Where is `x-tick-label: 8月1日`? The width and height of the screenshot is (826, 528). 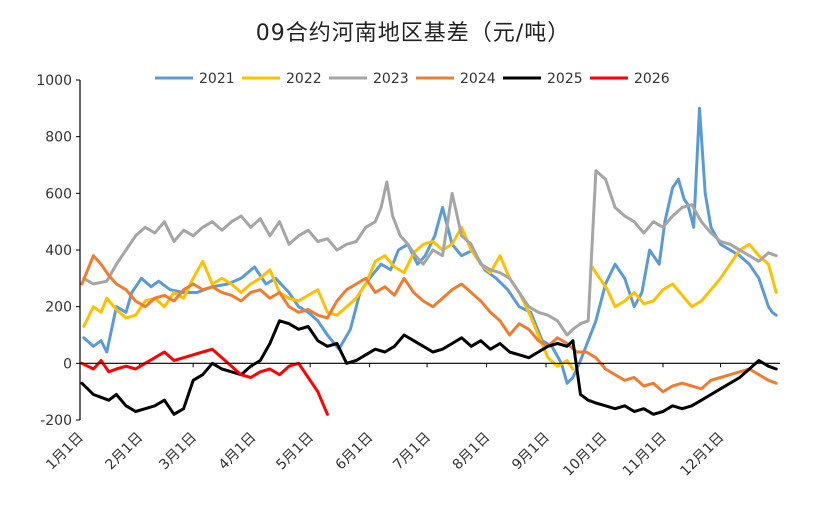
x-tick-label: 8月1日 is located at coordinates (472, 452).